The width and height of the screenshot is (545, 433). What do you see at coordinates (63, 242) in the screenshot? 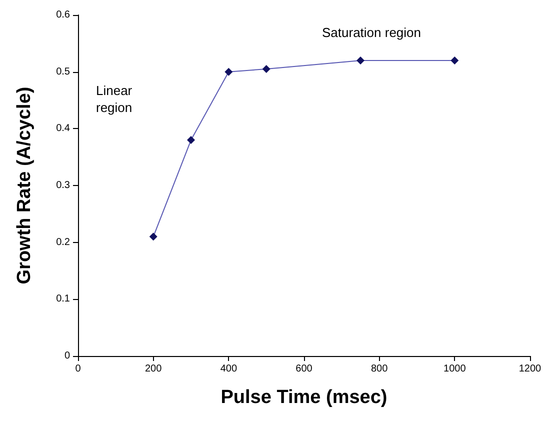
I see `y-tick-label: 0.2` at bounding box center [63, 242].